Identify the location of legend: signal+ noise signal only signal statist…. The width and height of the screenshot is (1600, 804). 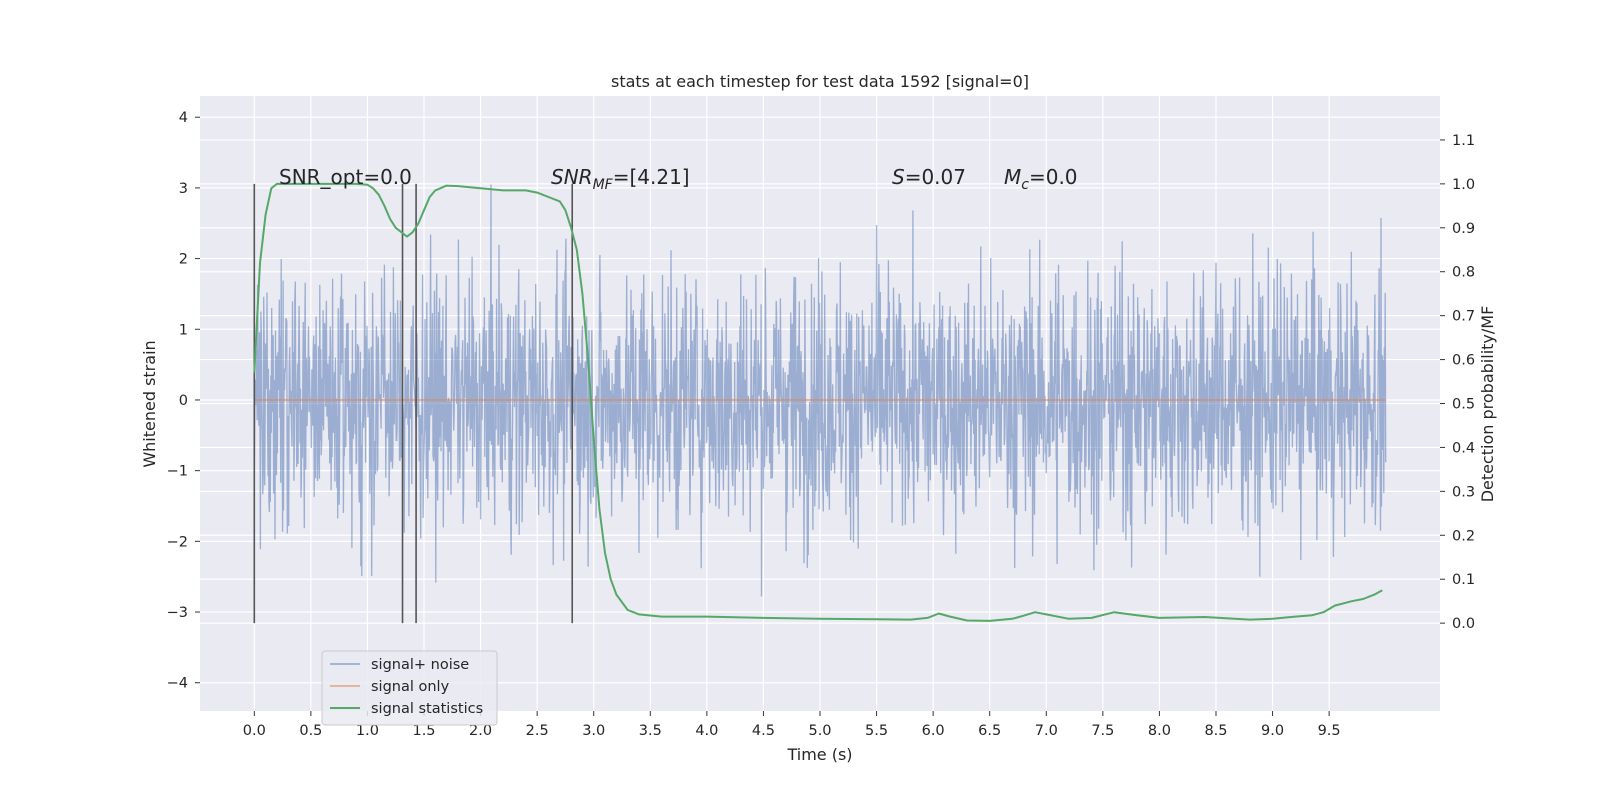
(409, 688).